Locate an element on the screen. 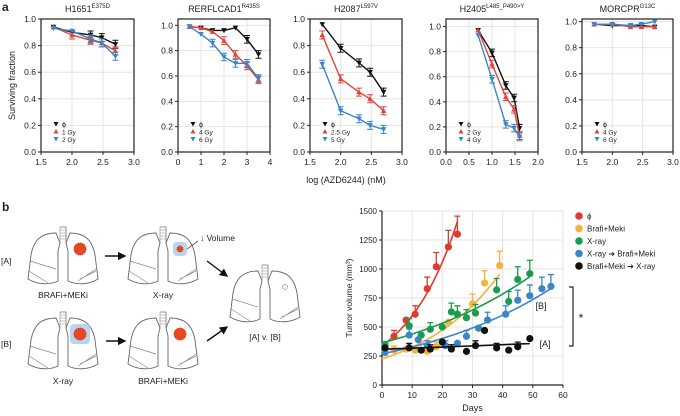 The width and height of the screenshot is (680, 416). x-tick-label: 2.0 is located at coordinates (341, 162).